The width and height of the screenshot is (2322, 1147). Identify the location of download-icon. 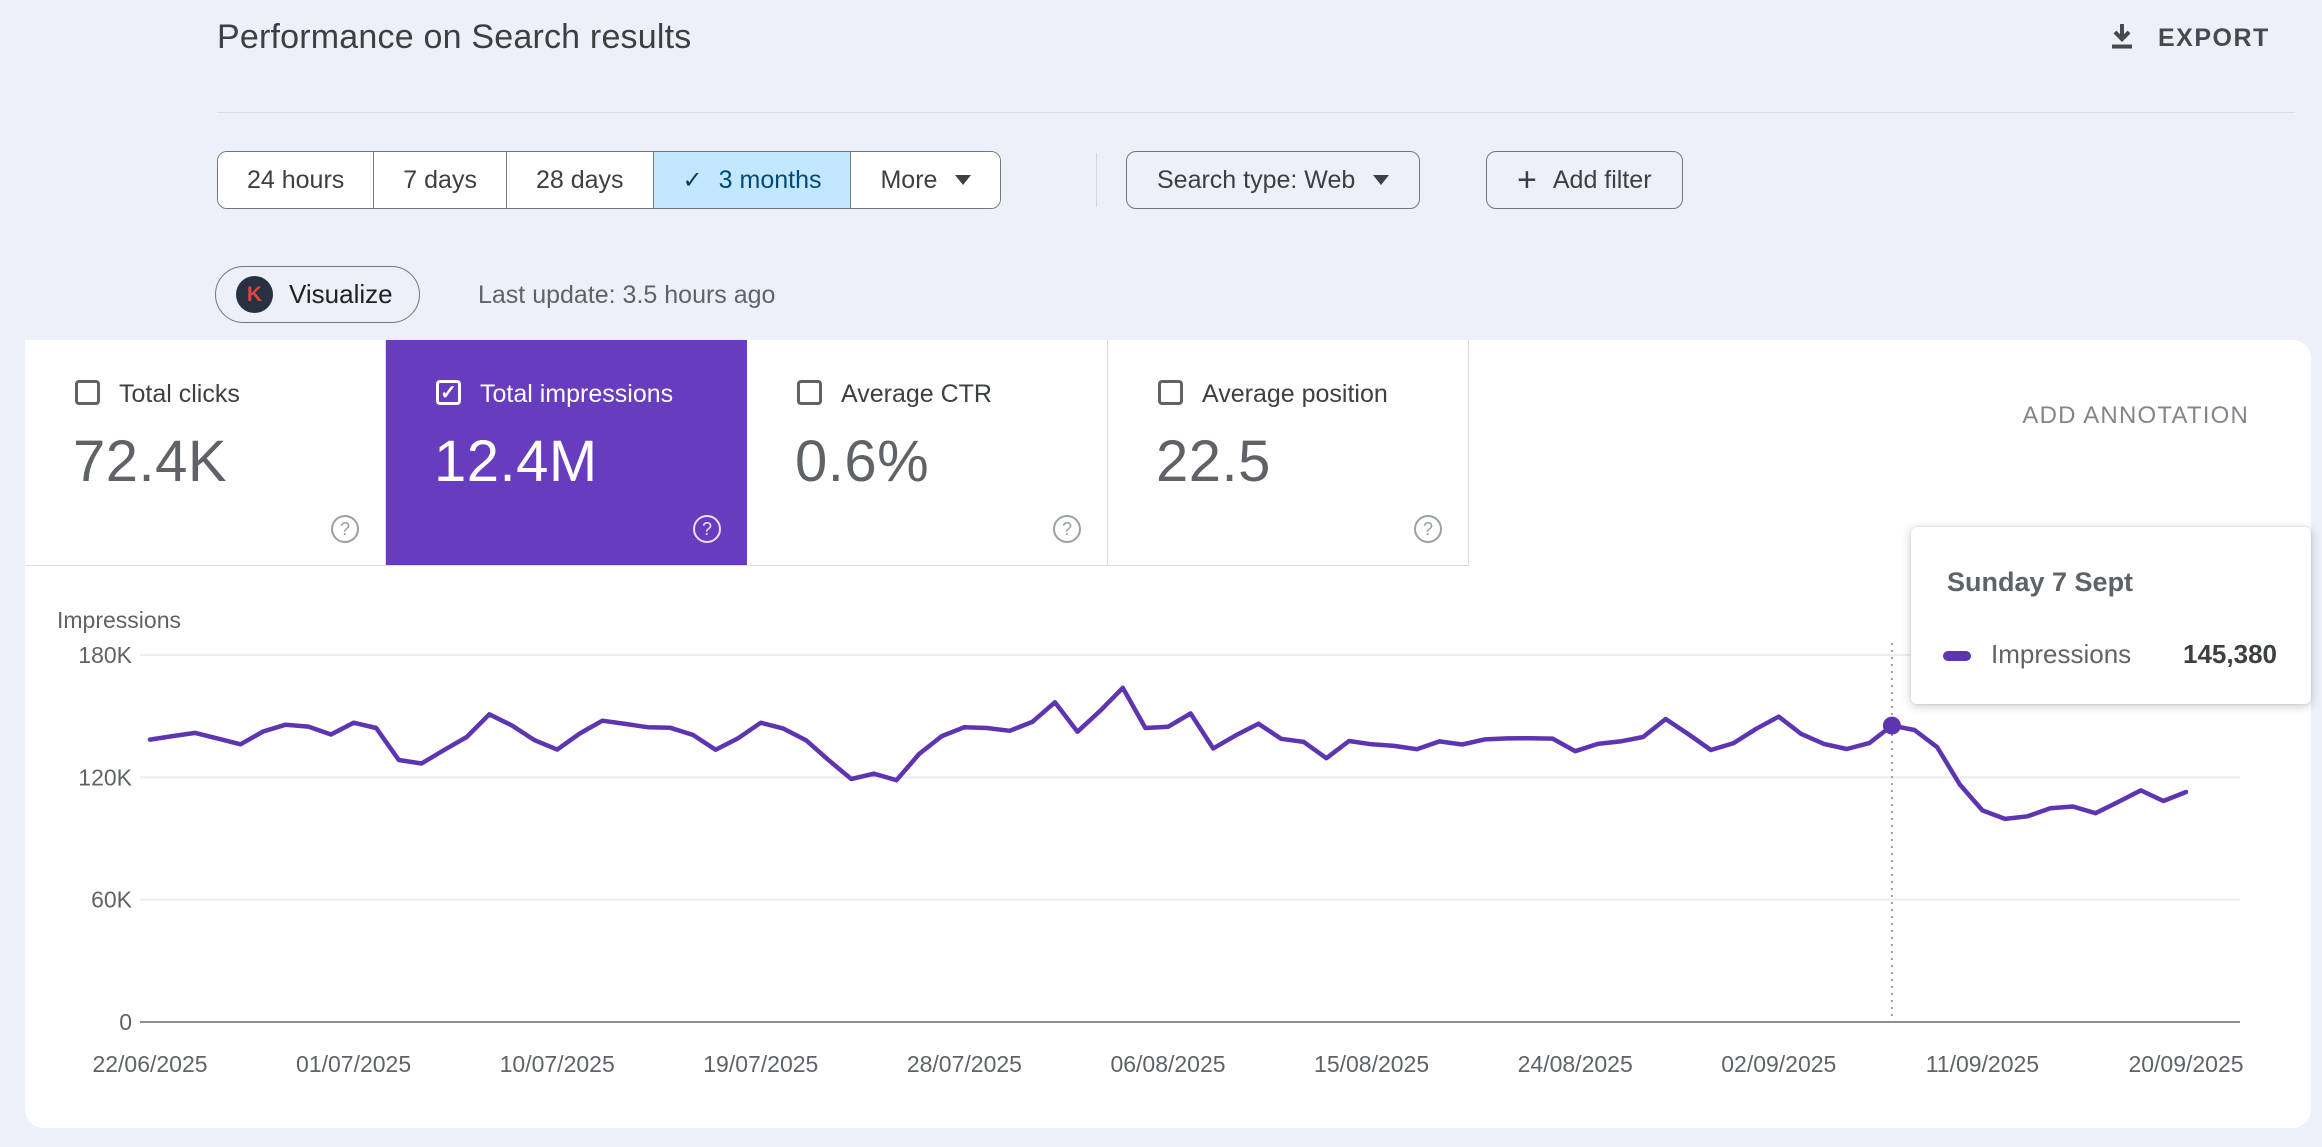
(2122, 38).